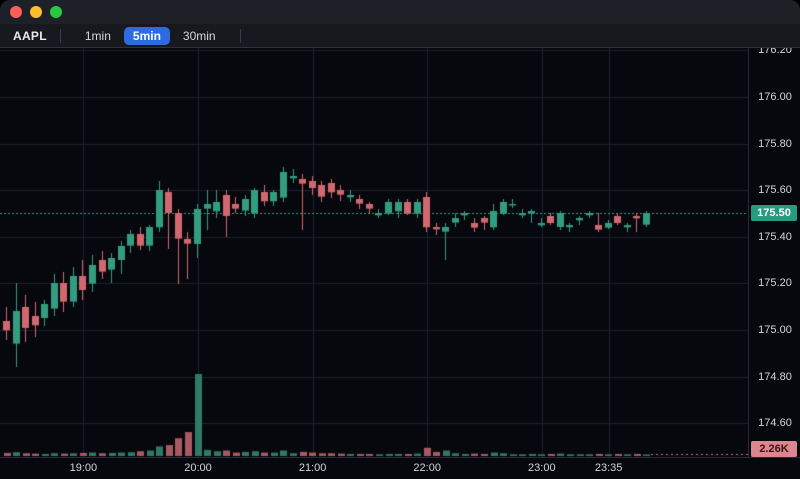 The height and width of the screenshot is (479, 800). Describe the element at coordinates (775, 423) in the screenshot. I see `price-tick-label: 174.60` at that location.